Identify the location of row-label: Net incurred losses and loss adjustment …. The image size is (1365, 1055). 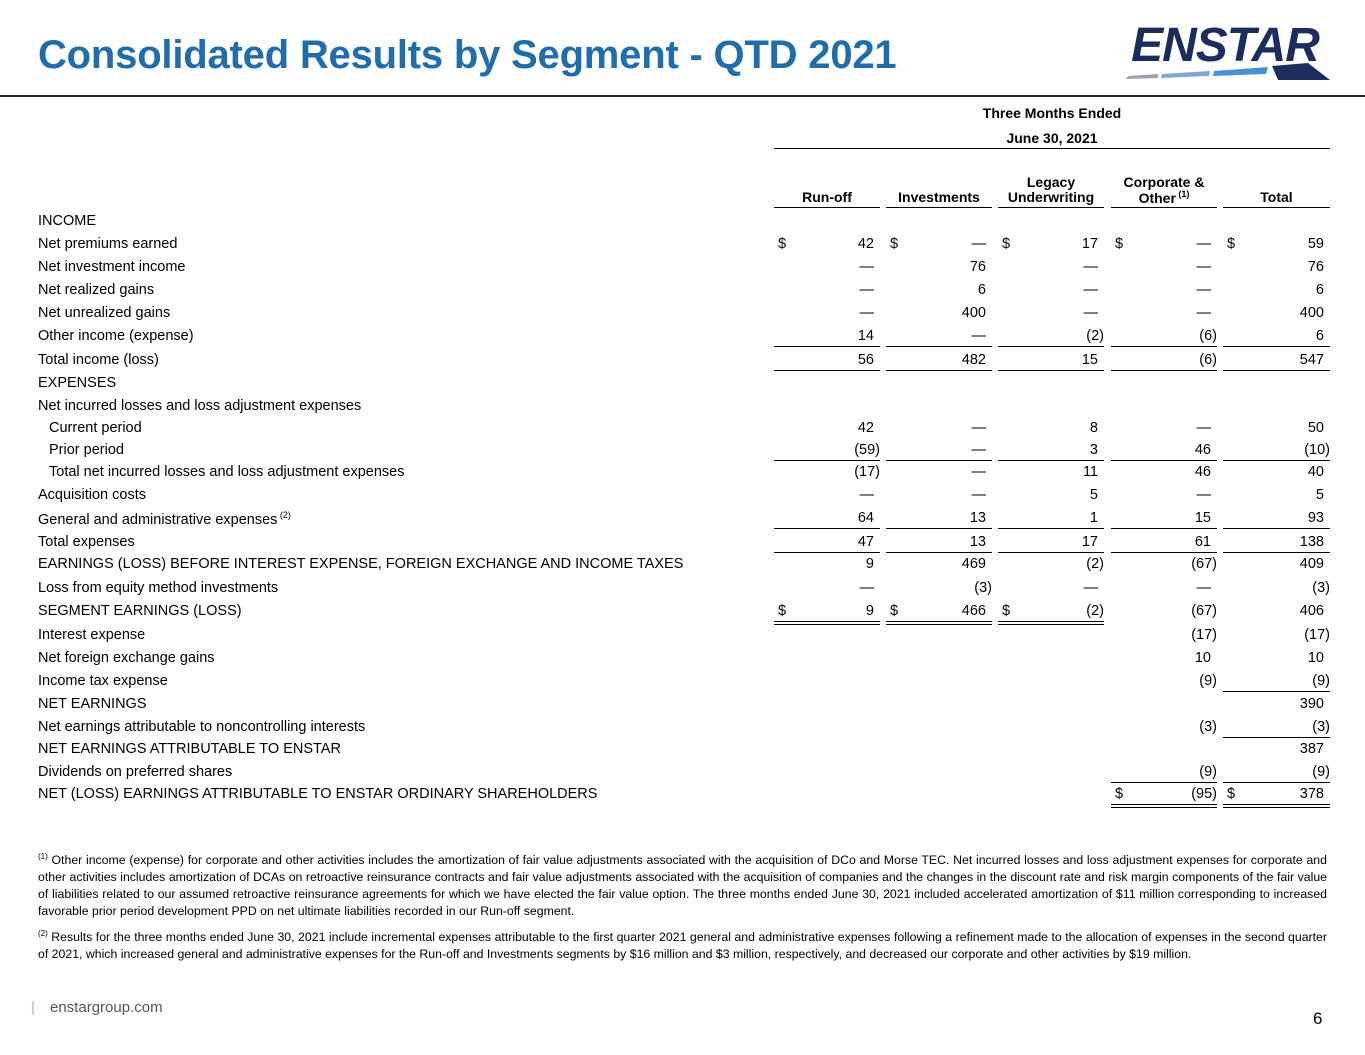
(200, 406).